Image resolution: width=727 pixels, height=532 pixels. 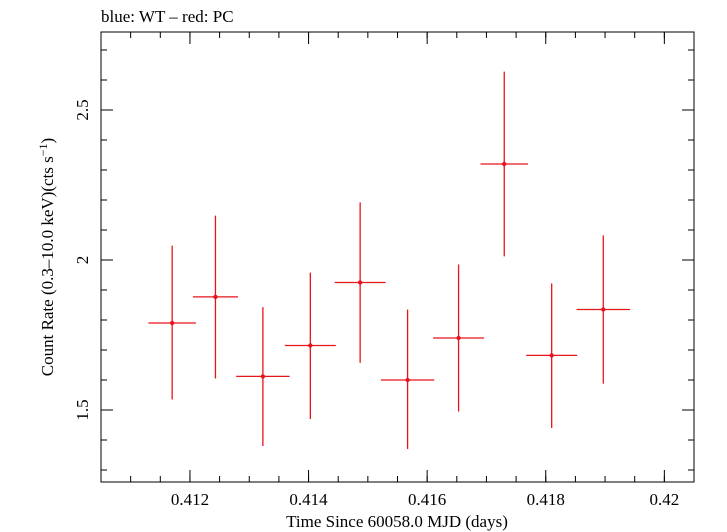 I want to click on x-tick-label: 0.42, so click(x=664, y=499).